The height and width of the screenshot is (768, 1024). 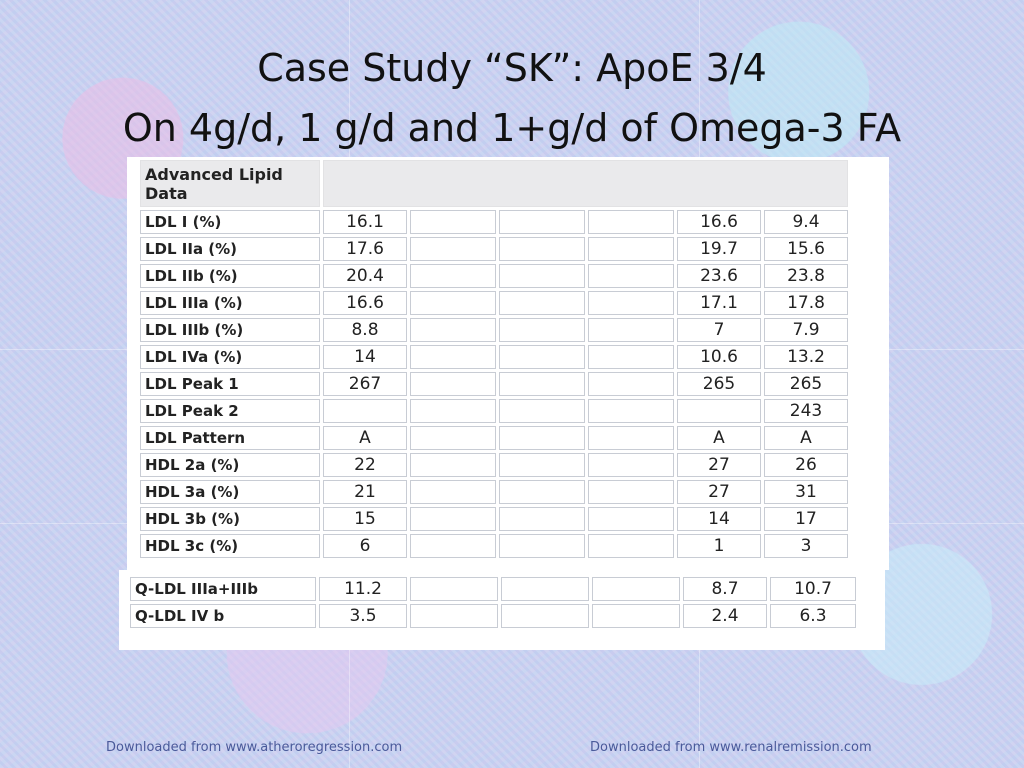 I want to click on cell-col-4: 8.7, so click(x=725, y=589).